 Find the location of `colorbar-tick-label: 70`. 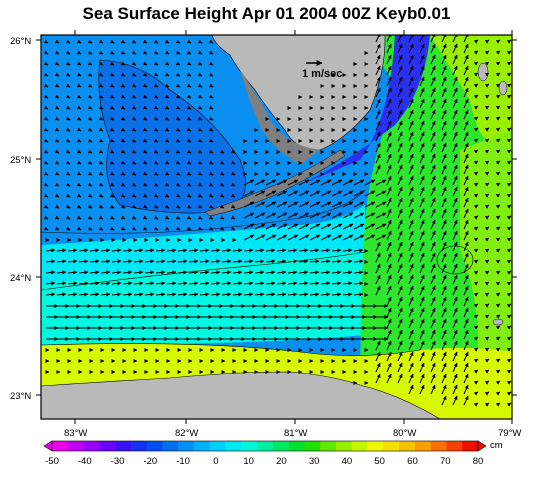

colorbar-tick-label: 70 is located at coordinates (445, 461).